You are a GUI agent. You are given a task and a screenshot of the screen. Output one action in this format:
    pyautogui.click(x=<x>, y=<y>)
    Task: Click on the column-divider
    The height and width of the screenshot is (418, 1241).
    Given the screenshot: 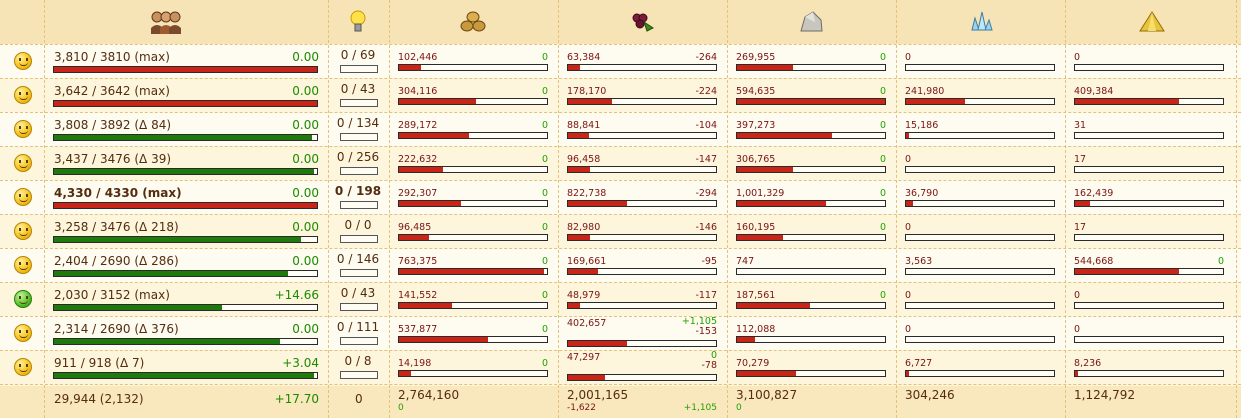 What is the action you would take?
    pyautogui.click(x=1065, y=209)
    